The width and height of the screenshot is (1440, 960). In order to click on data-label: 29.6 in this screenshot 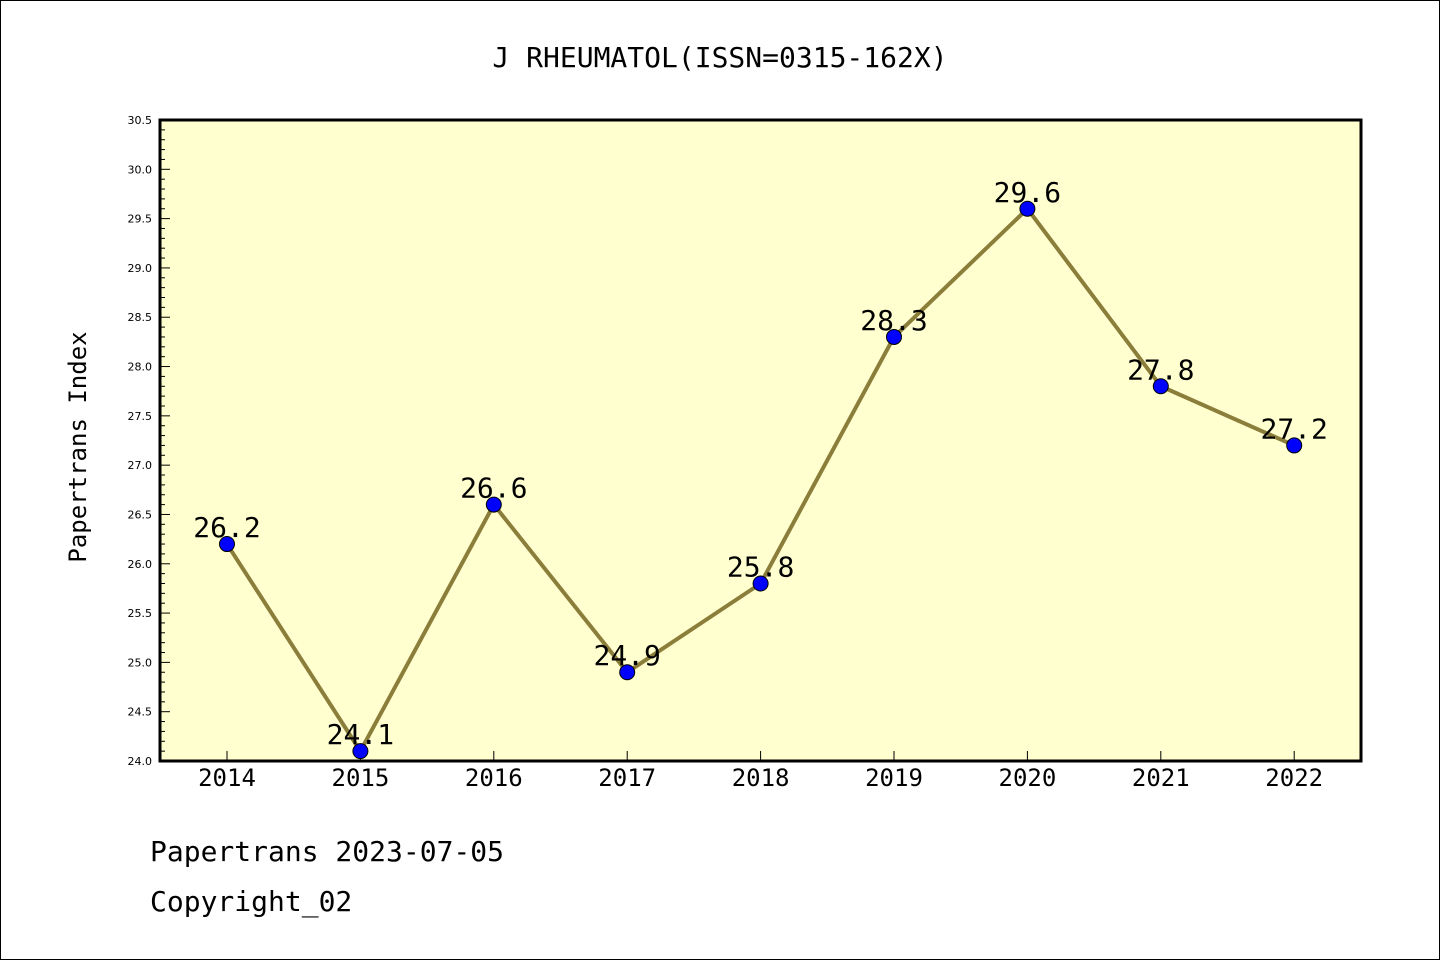, I will do `click(1027, 192)`.